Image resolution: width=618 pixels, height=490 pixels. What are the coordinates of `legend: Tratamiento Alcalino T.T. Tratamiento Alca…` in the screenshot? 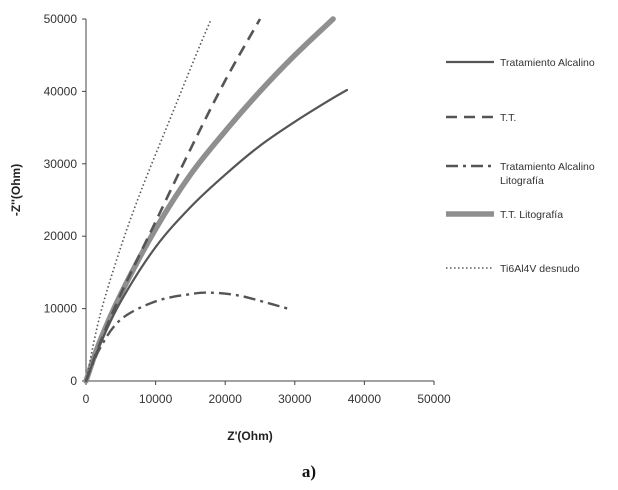 It's located at (520, 166).